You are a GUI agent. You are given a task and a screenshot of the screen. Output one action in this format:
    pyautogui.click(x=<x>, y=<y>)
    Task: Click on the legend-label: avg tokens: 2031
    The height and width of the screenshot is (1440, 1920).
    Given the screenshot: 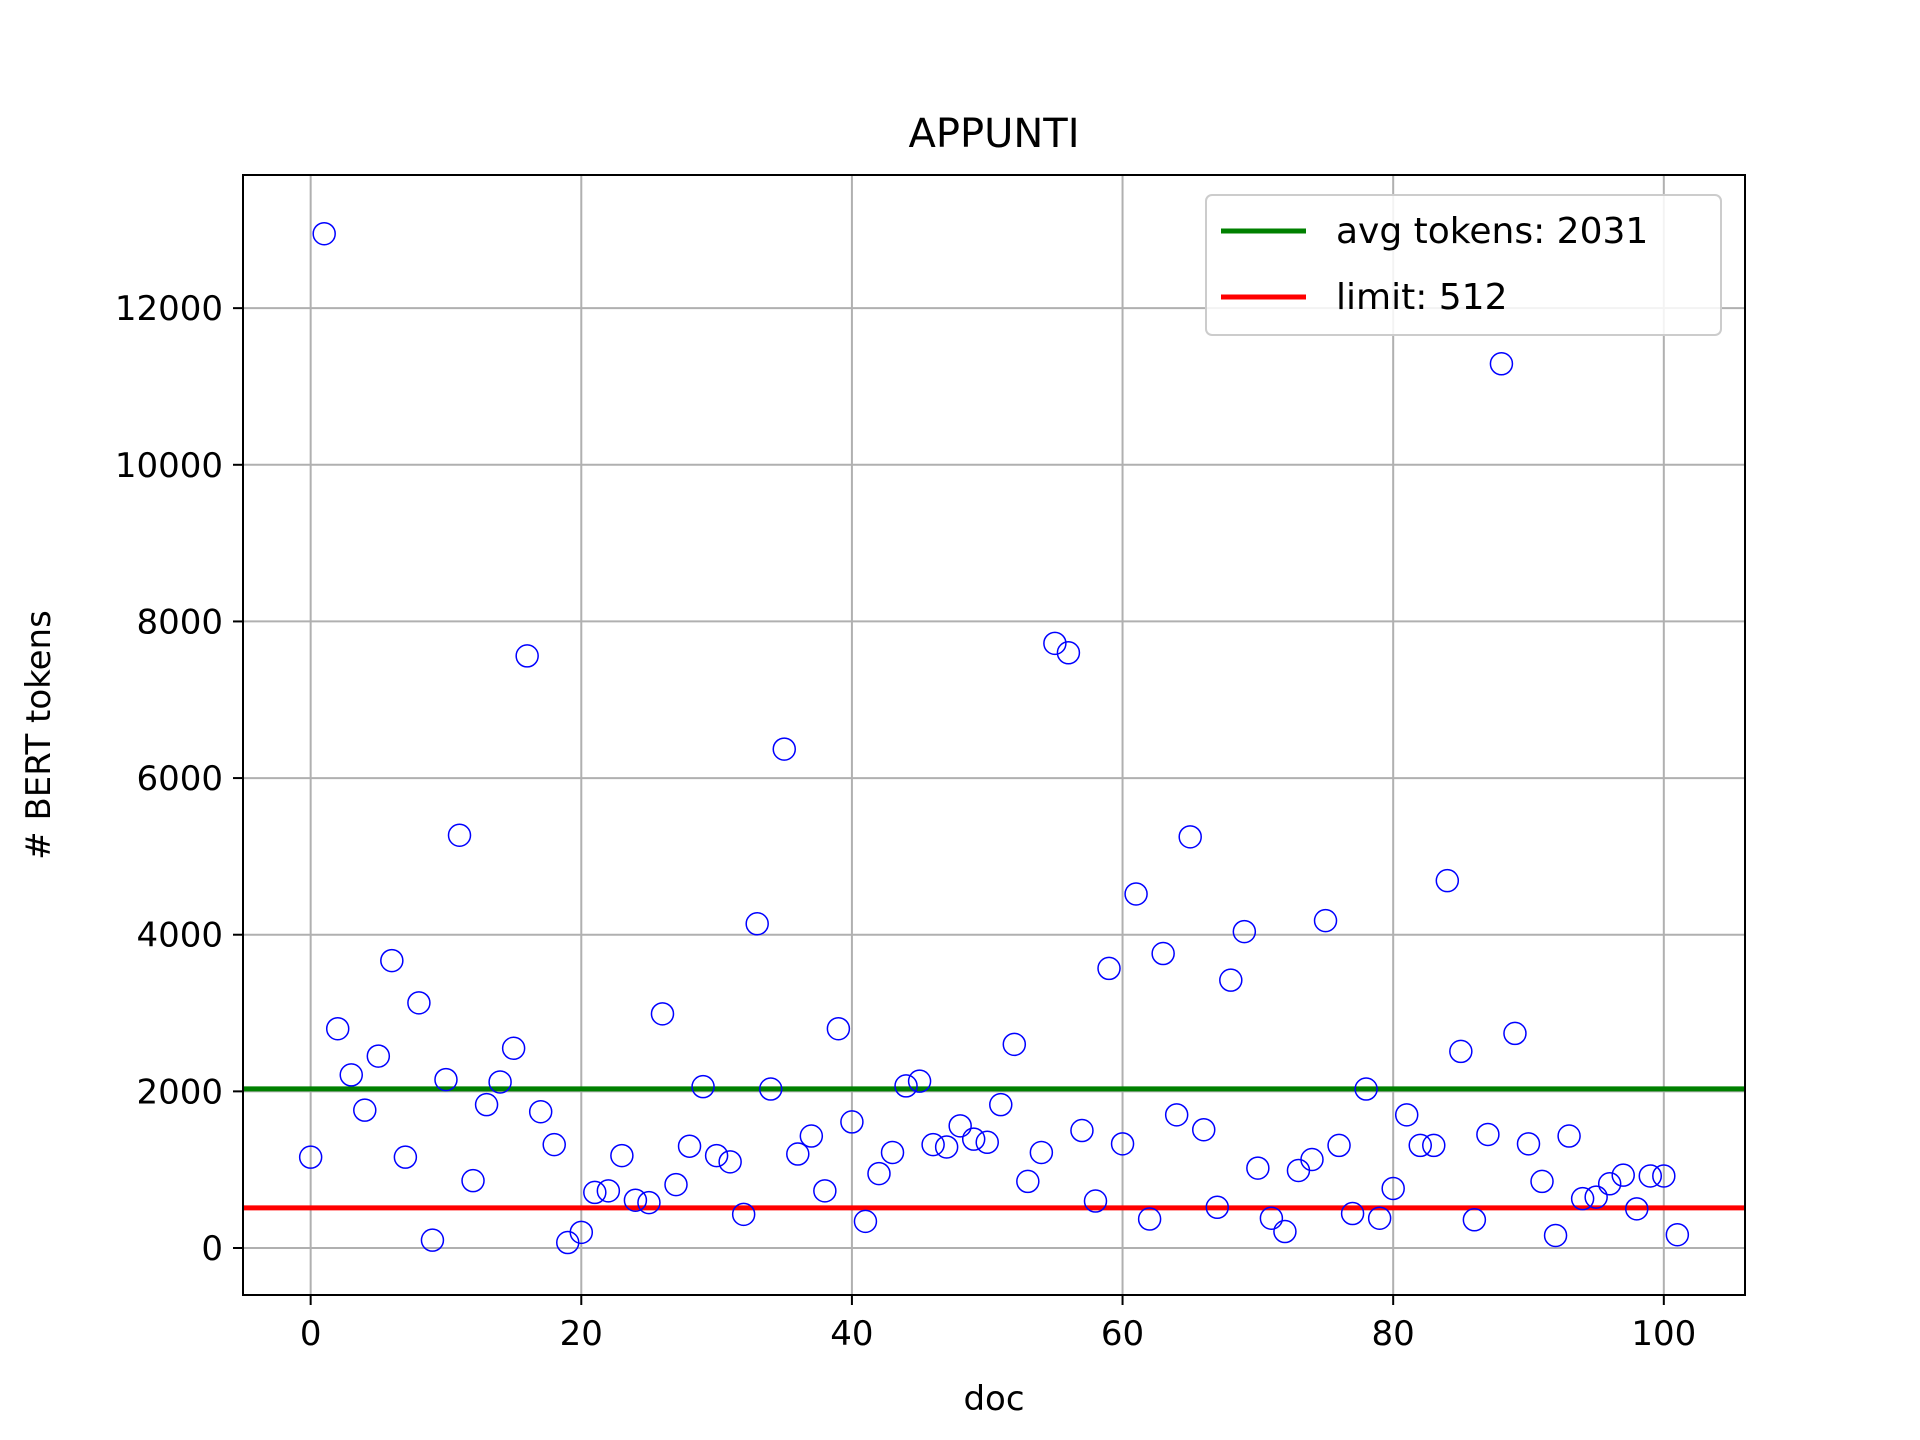 What is the action you would take?
    pyautogui.click(x=1492, y=231)
    